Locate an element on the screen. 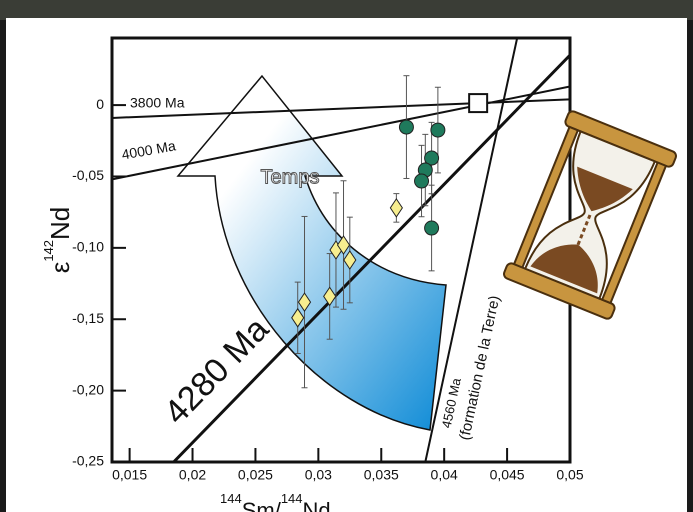 This screenshot has width=693, height=512. y-axis-label: ε142Nd is located at coordinates (57, 240).